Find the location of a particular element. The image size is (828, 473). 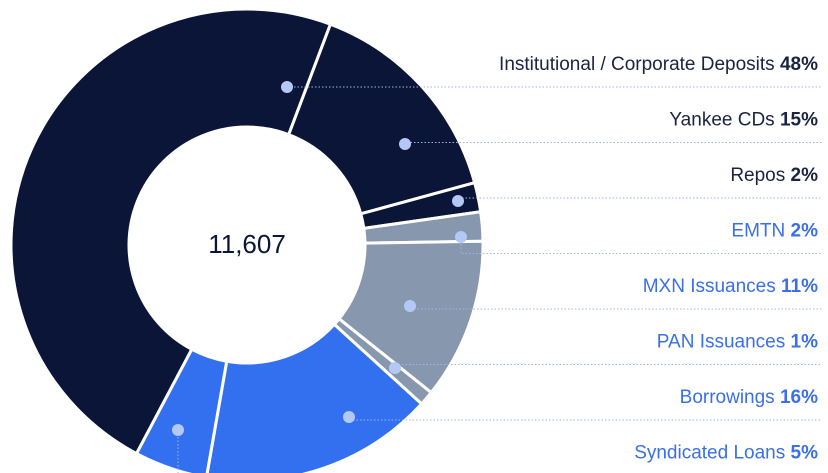

slice-label: Repos 2% is located at coordinates (774, 175).